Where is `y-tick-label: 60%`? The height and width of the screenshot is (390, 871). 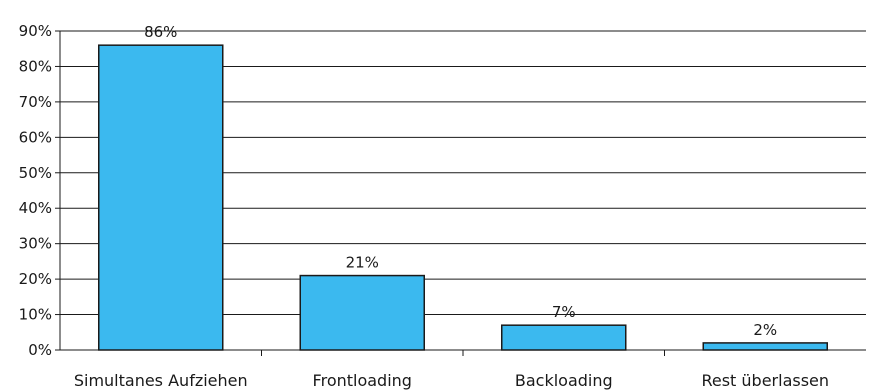
y-tick-label: 60% is located at coordinates (35, 137).